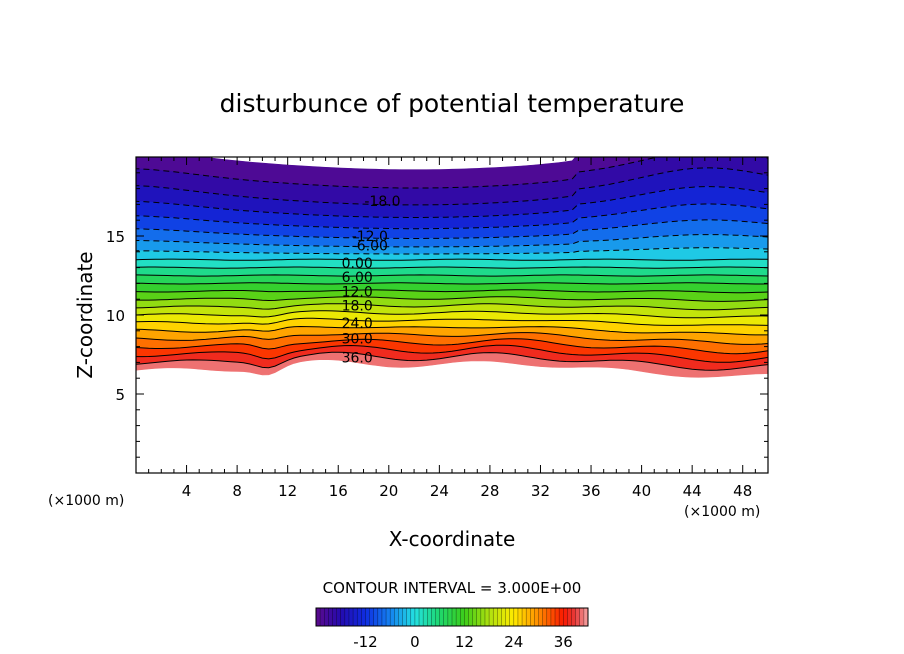  Describe the element at coordinates (540, 491) in the screenshot. I see `x-tick-label: 32` at that location.